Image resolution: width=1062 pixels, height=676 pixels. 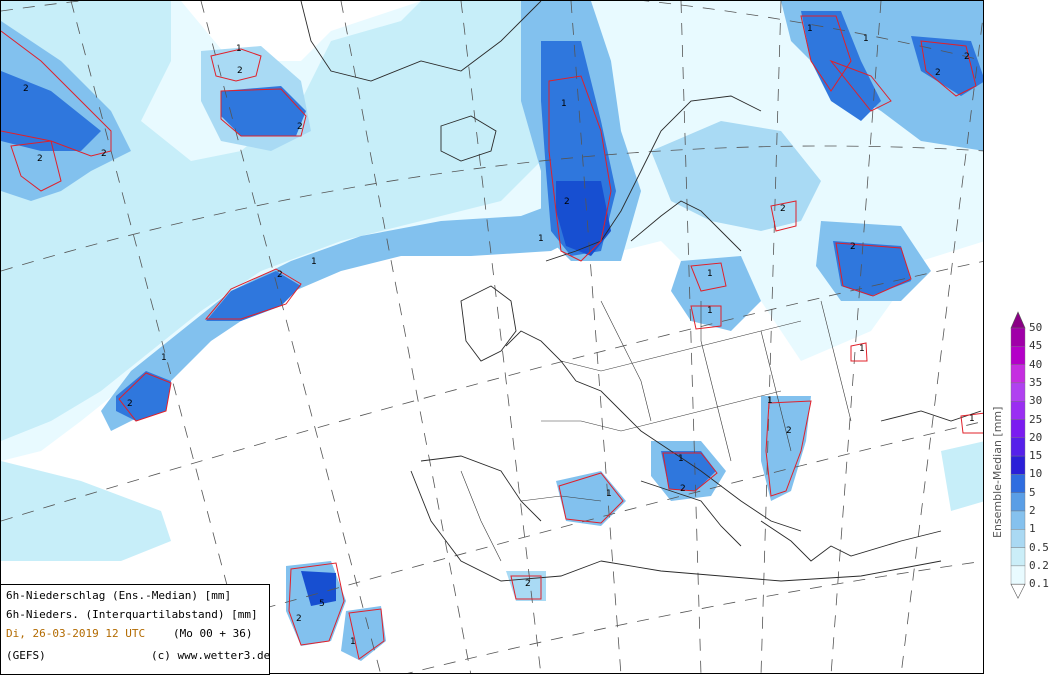 I want to click on legend-label: 15, so click(x=1036, y=456).